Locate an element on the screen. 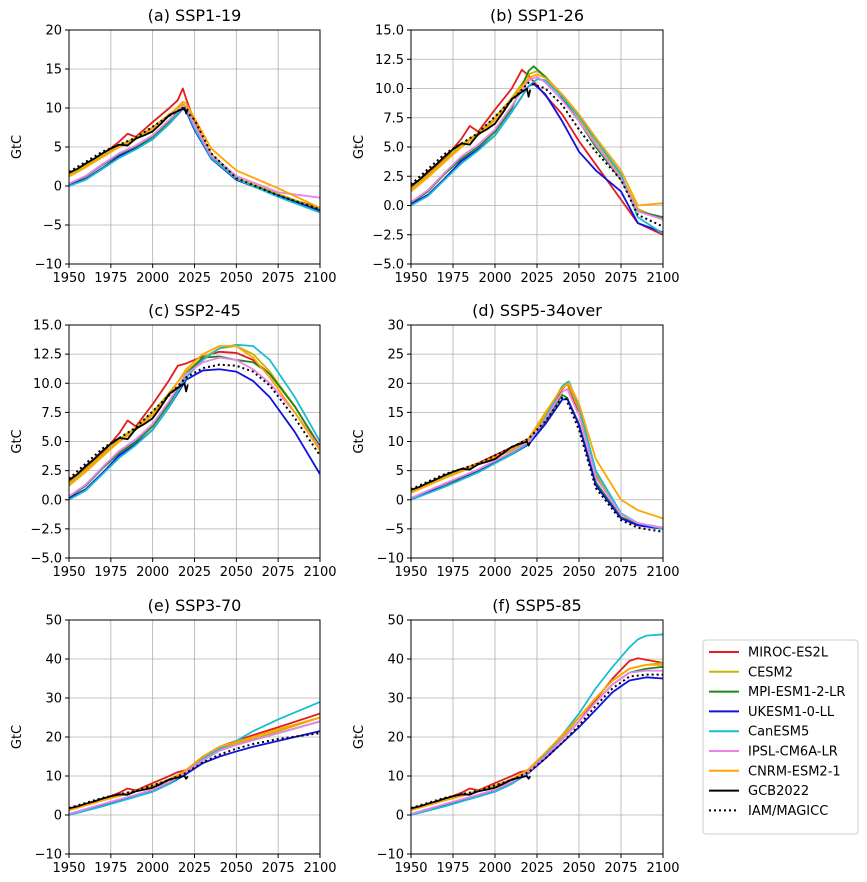 The width and height of the screenshot is (867, 882). legend-entry-label: IAM/MAGICC is located at coordinates (788, 811).